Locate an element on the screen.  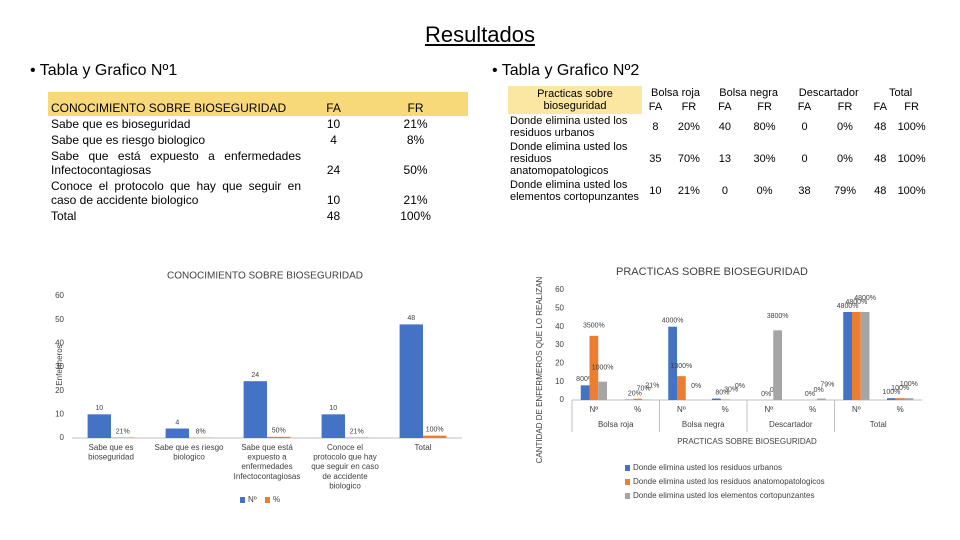
section-heading: • Tabla y Grafico Nº2 is located at coordinates (566, 70).